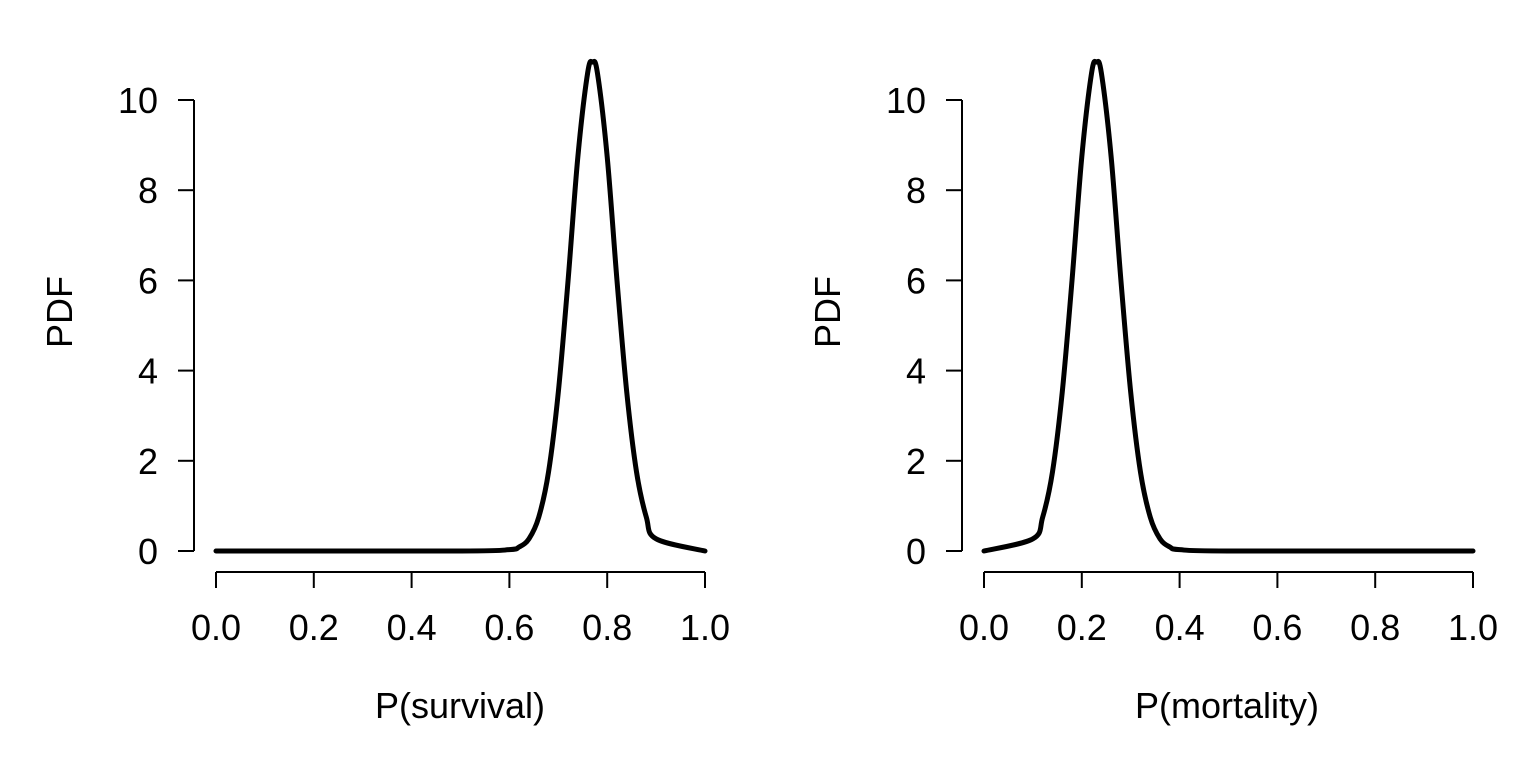  I want to click on x-axis-label: P(mortality), so click(1227, 705).